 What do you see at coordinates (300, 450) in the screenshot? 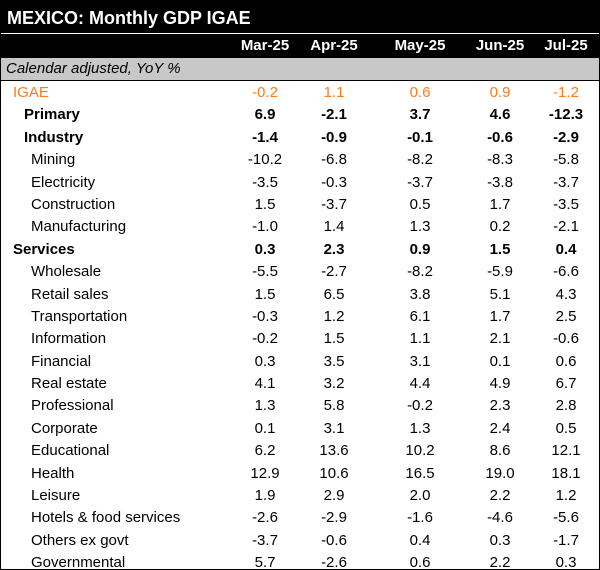
I see `table-row: Educational 6.2 13.6 10.2 8.6 12.1` at bounding box center [300, 450].